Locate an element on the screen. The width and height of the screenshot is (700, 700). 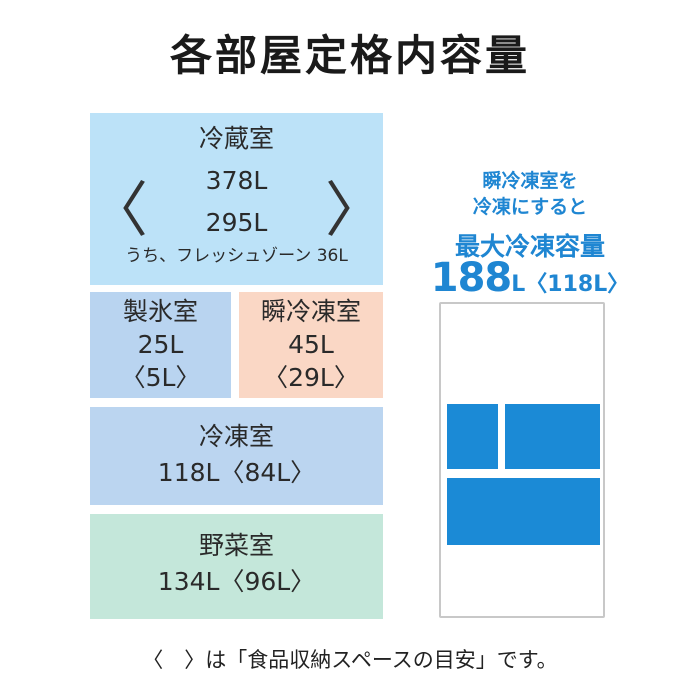
freeze-block-bottom is located at coordinates (523, 511).